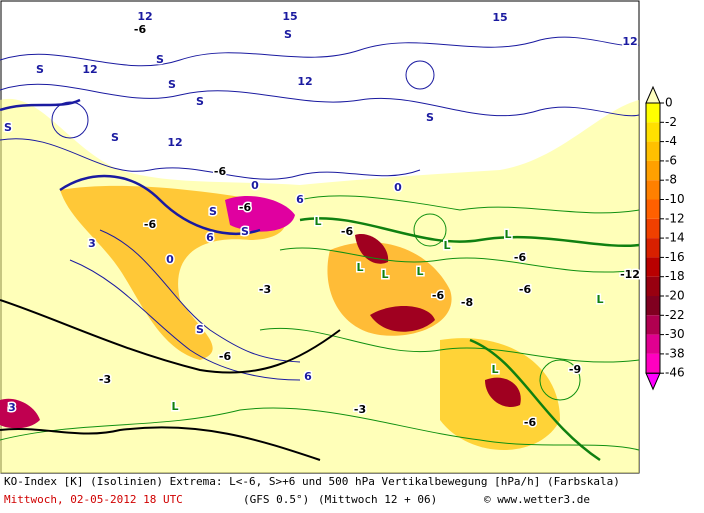  What do you see at coordinates (669, 103) in the screenshot?
I see `colorbar-tick-label: 0` at bounding box center [669, 103].